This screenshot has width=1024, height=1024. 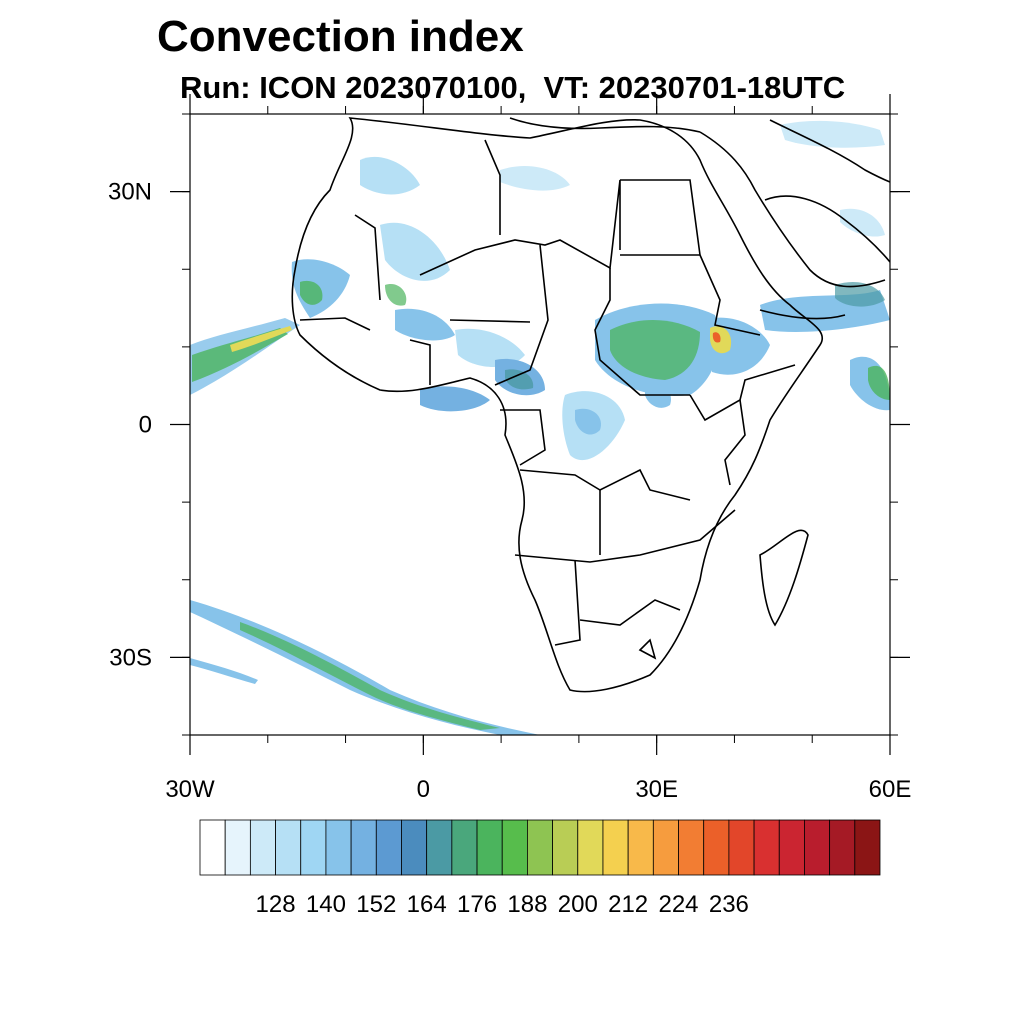 I want to click on colorbar-label: 164, so click(x=427, y=904).